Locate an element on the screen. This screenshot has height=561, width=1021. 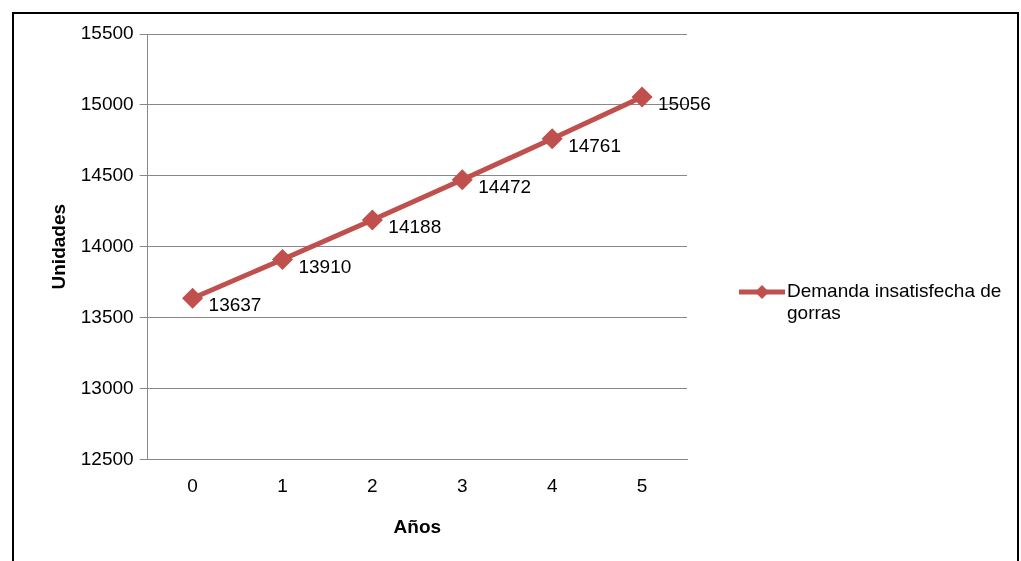
data-label: 15056 is located at coordinates (684, 104).